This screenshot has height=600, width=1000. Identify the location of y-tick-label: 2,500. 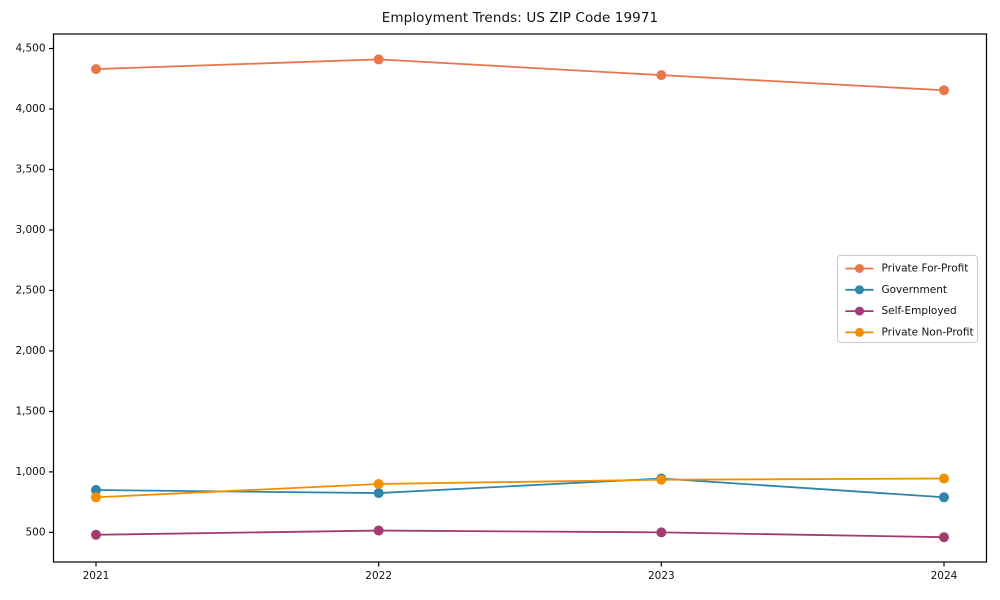
(30, 290).